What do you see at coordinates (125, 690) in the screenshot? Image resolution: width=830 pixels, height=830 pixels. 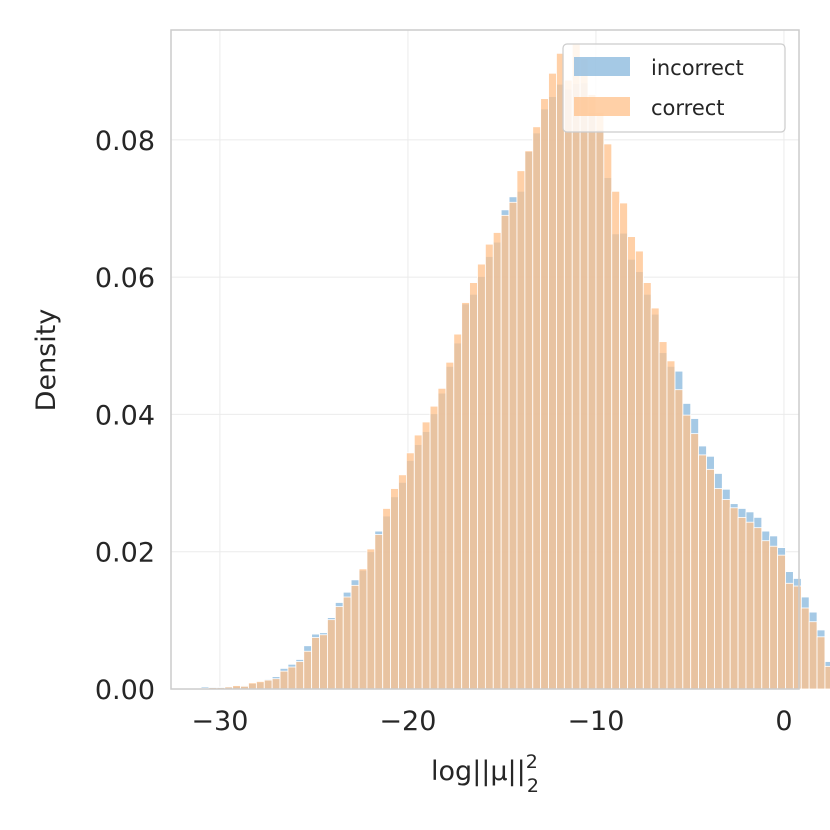 I see `y-tick-label: 0.00` at bounding box center [125, 690].